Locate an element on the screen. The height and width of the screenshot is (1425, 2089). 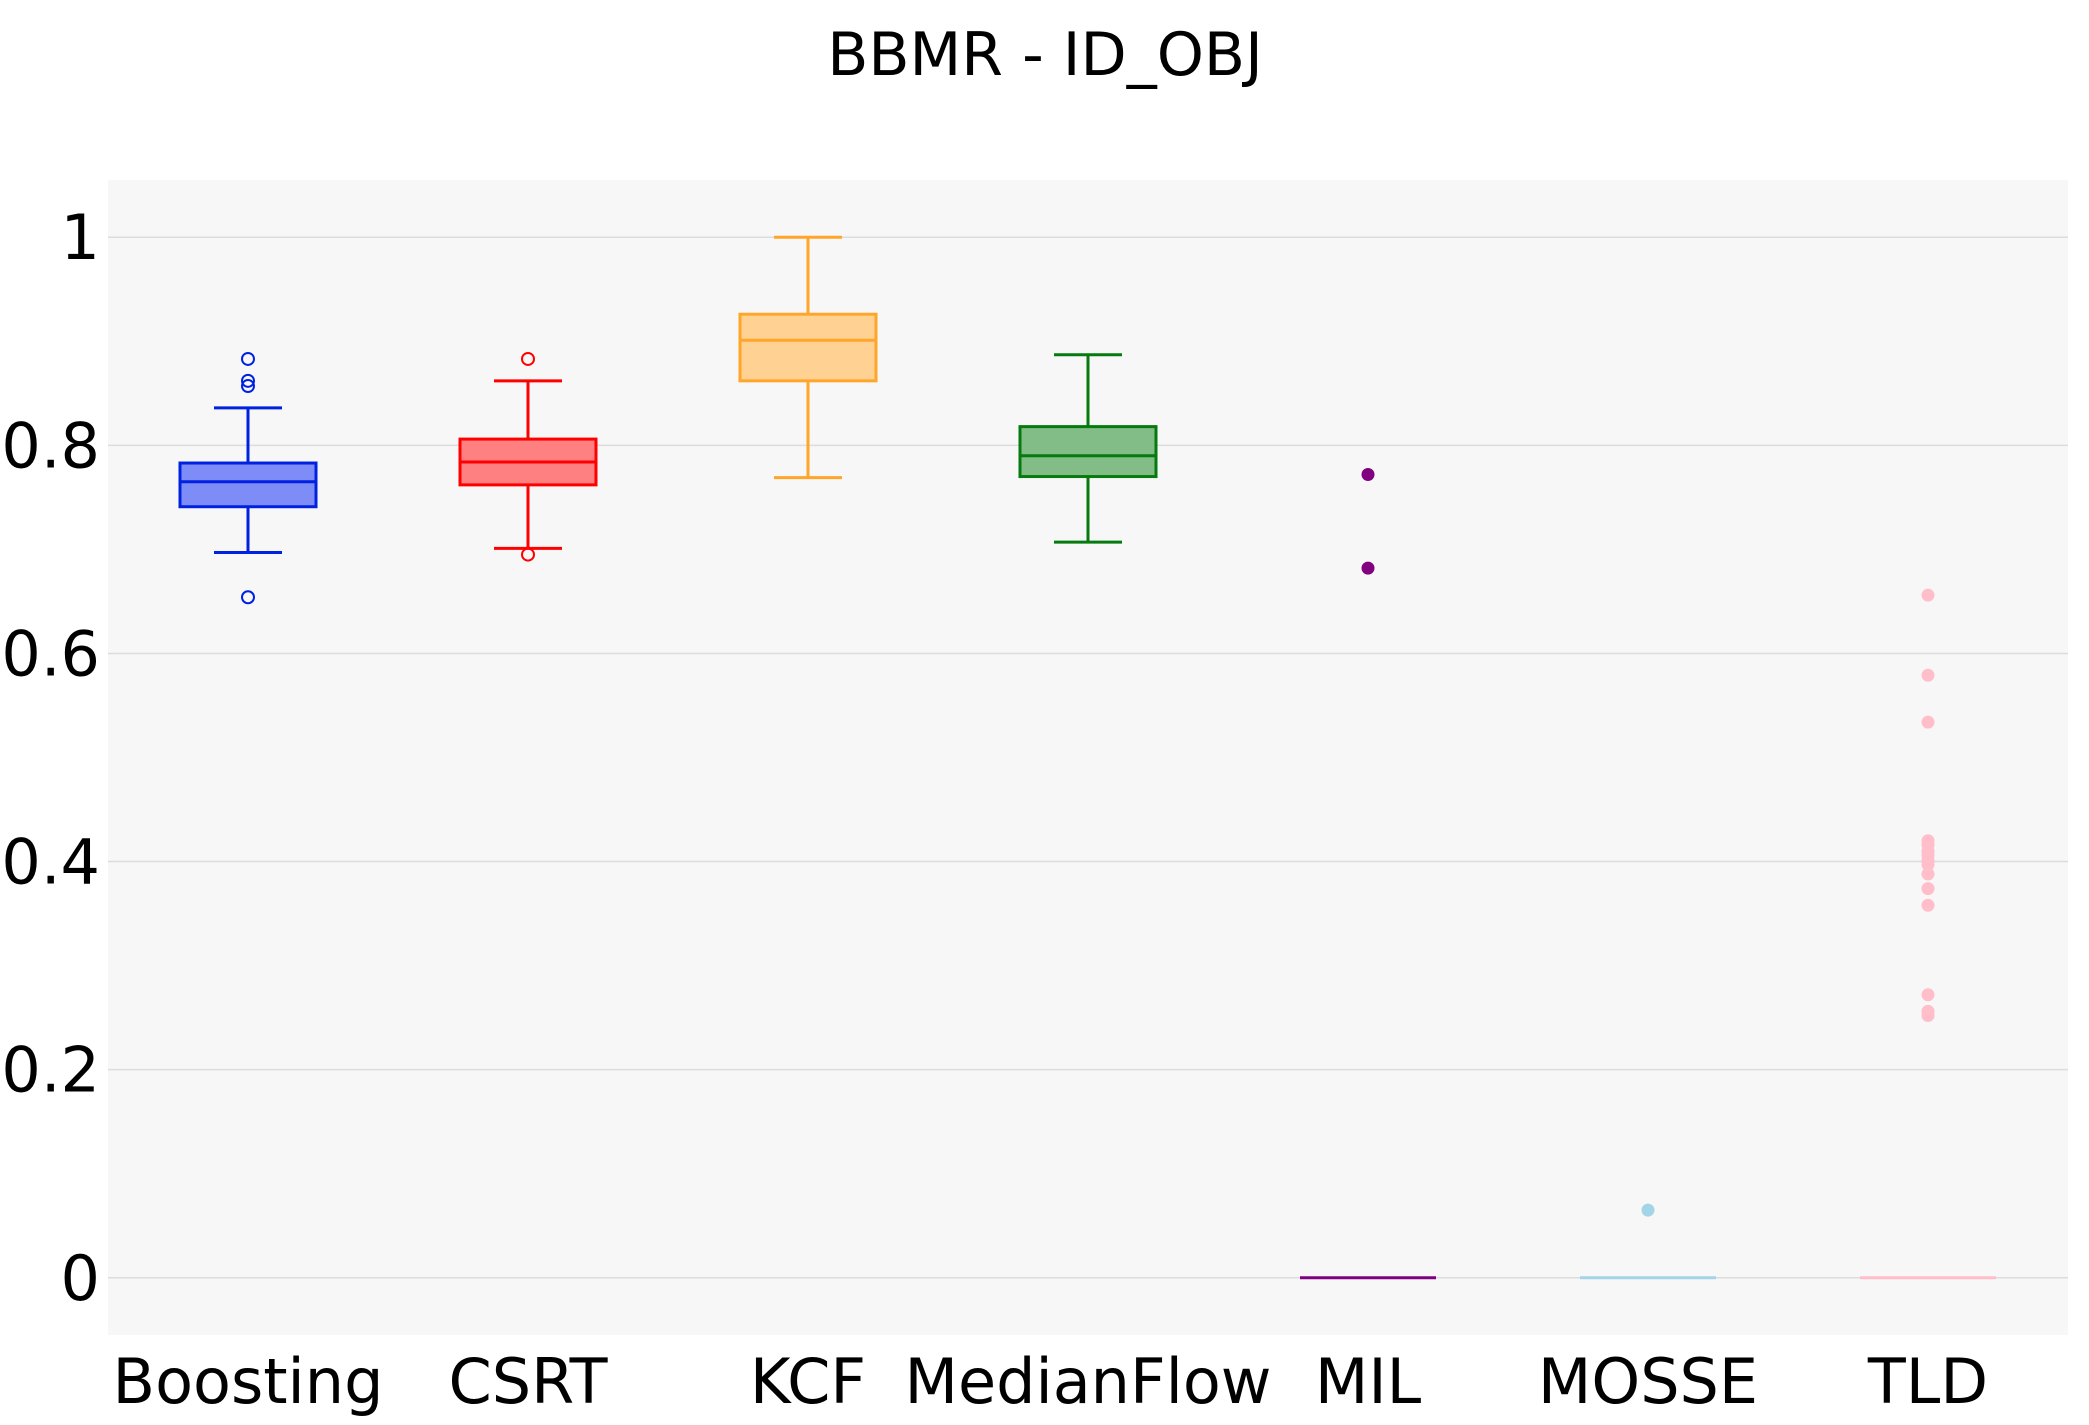
x-tick-label: Boosting is located at coordinates (248, 1381).